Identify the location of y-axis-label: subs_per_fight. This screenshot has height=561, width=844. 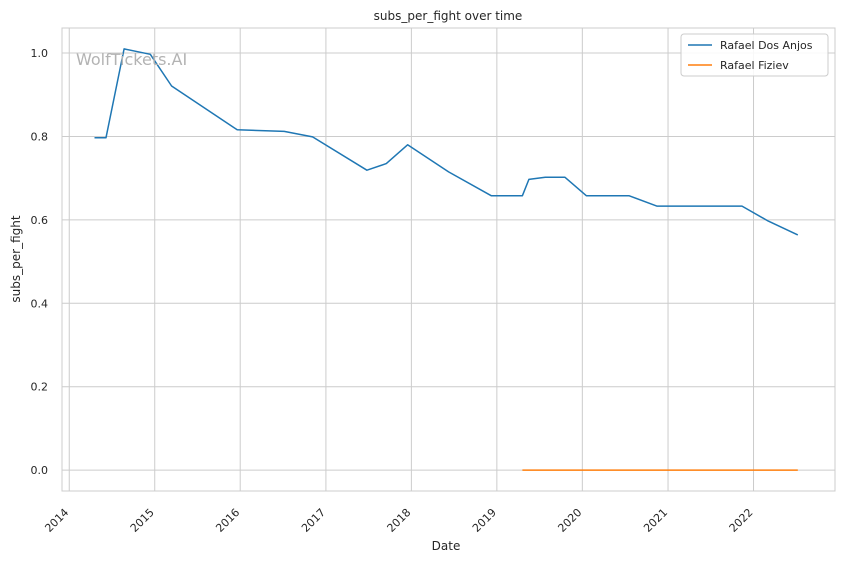
(16, 258).